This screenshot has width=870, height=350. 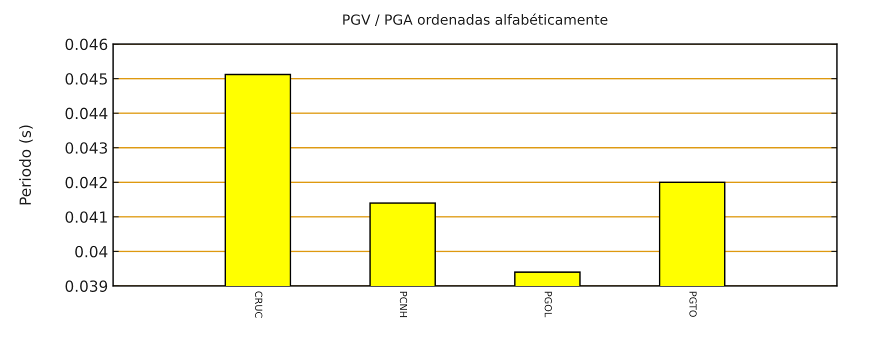 I want to click on y-tick-label: 0.039, so click(x=87, y=286).